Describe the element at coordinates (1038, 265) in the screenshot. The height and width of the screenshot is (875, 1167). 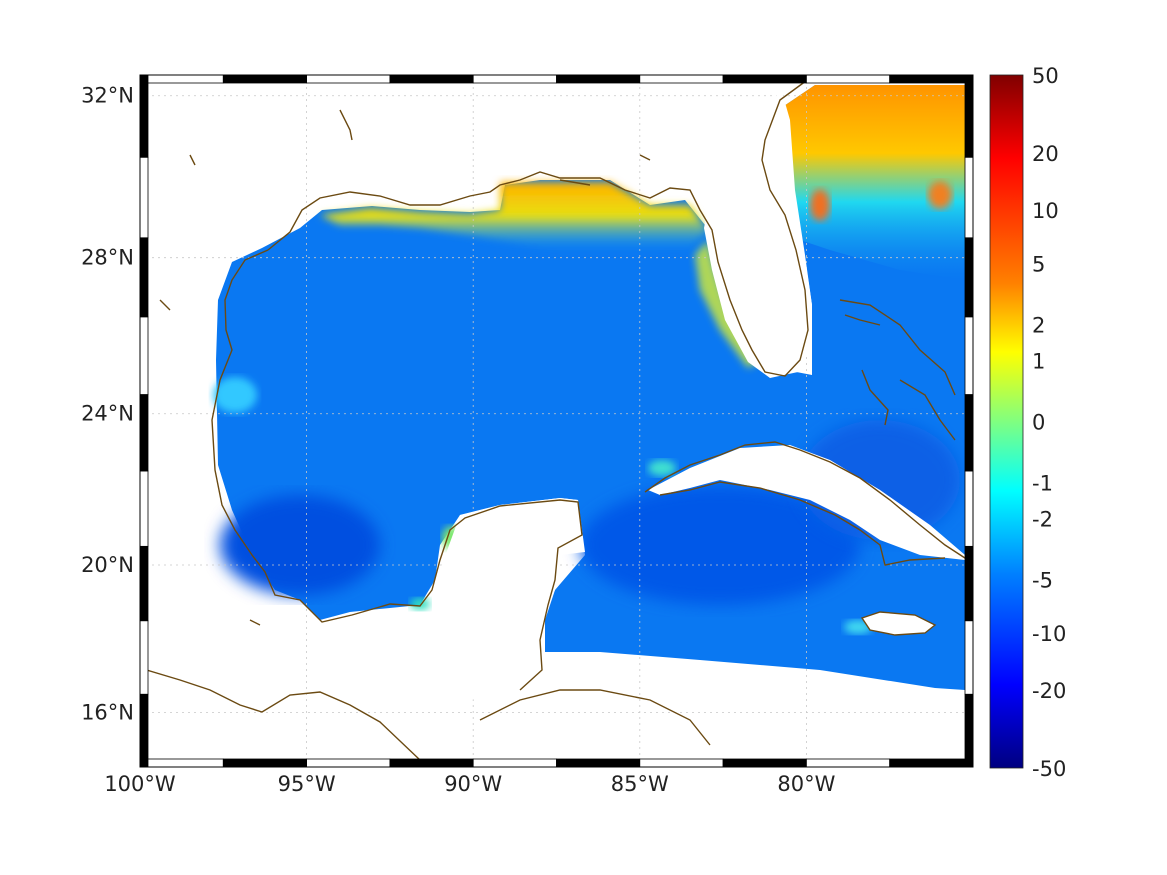
I see `colorbar-tick-label: 5` at that location.